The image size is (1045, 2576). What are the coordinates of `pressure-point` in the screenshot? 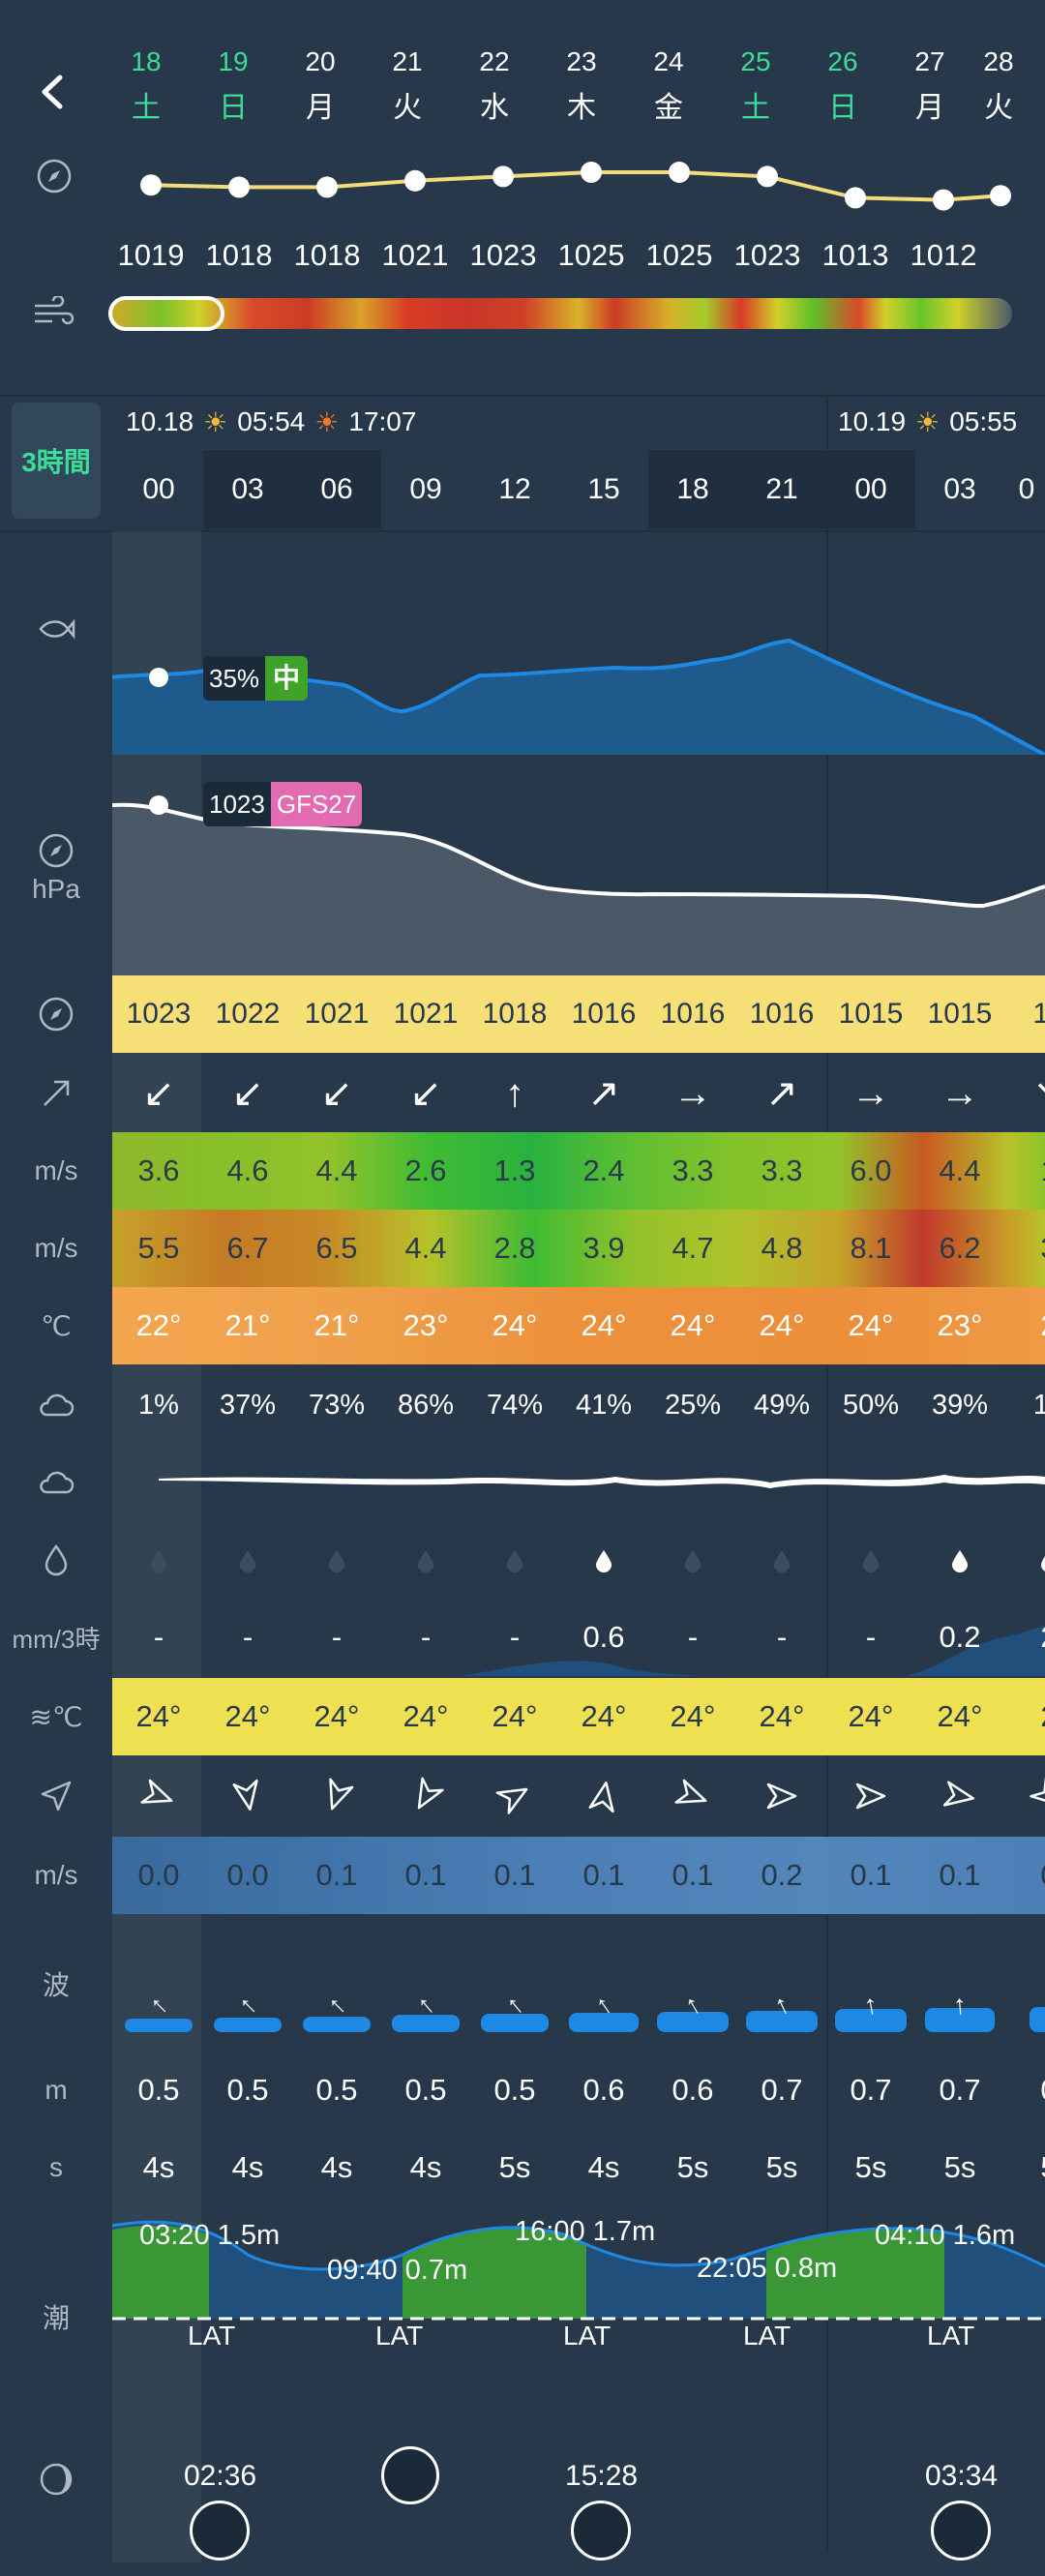 It's located at (327, 187).